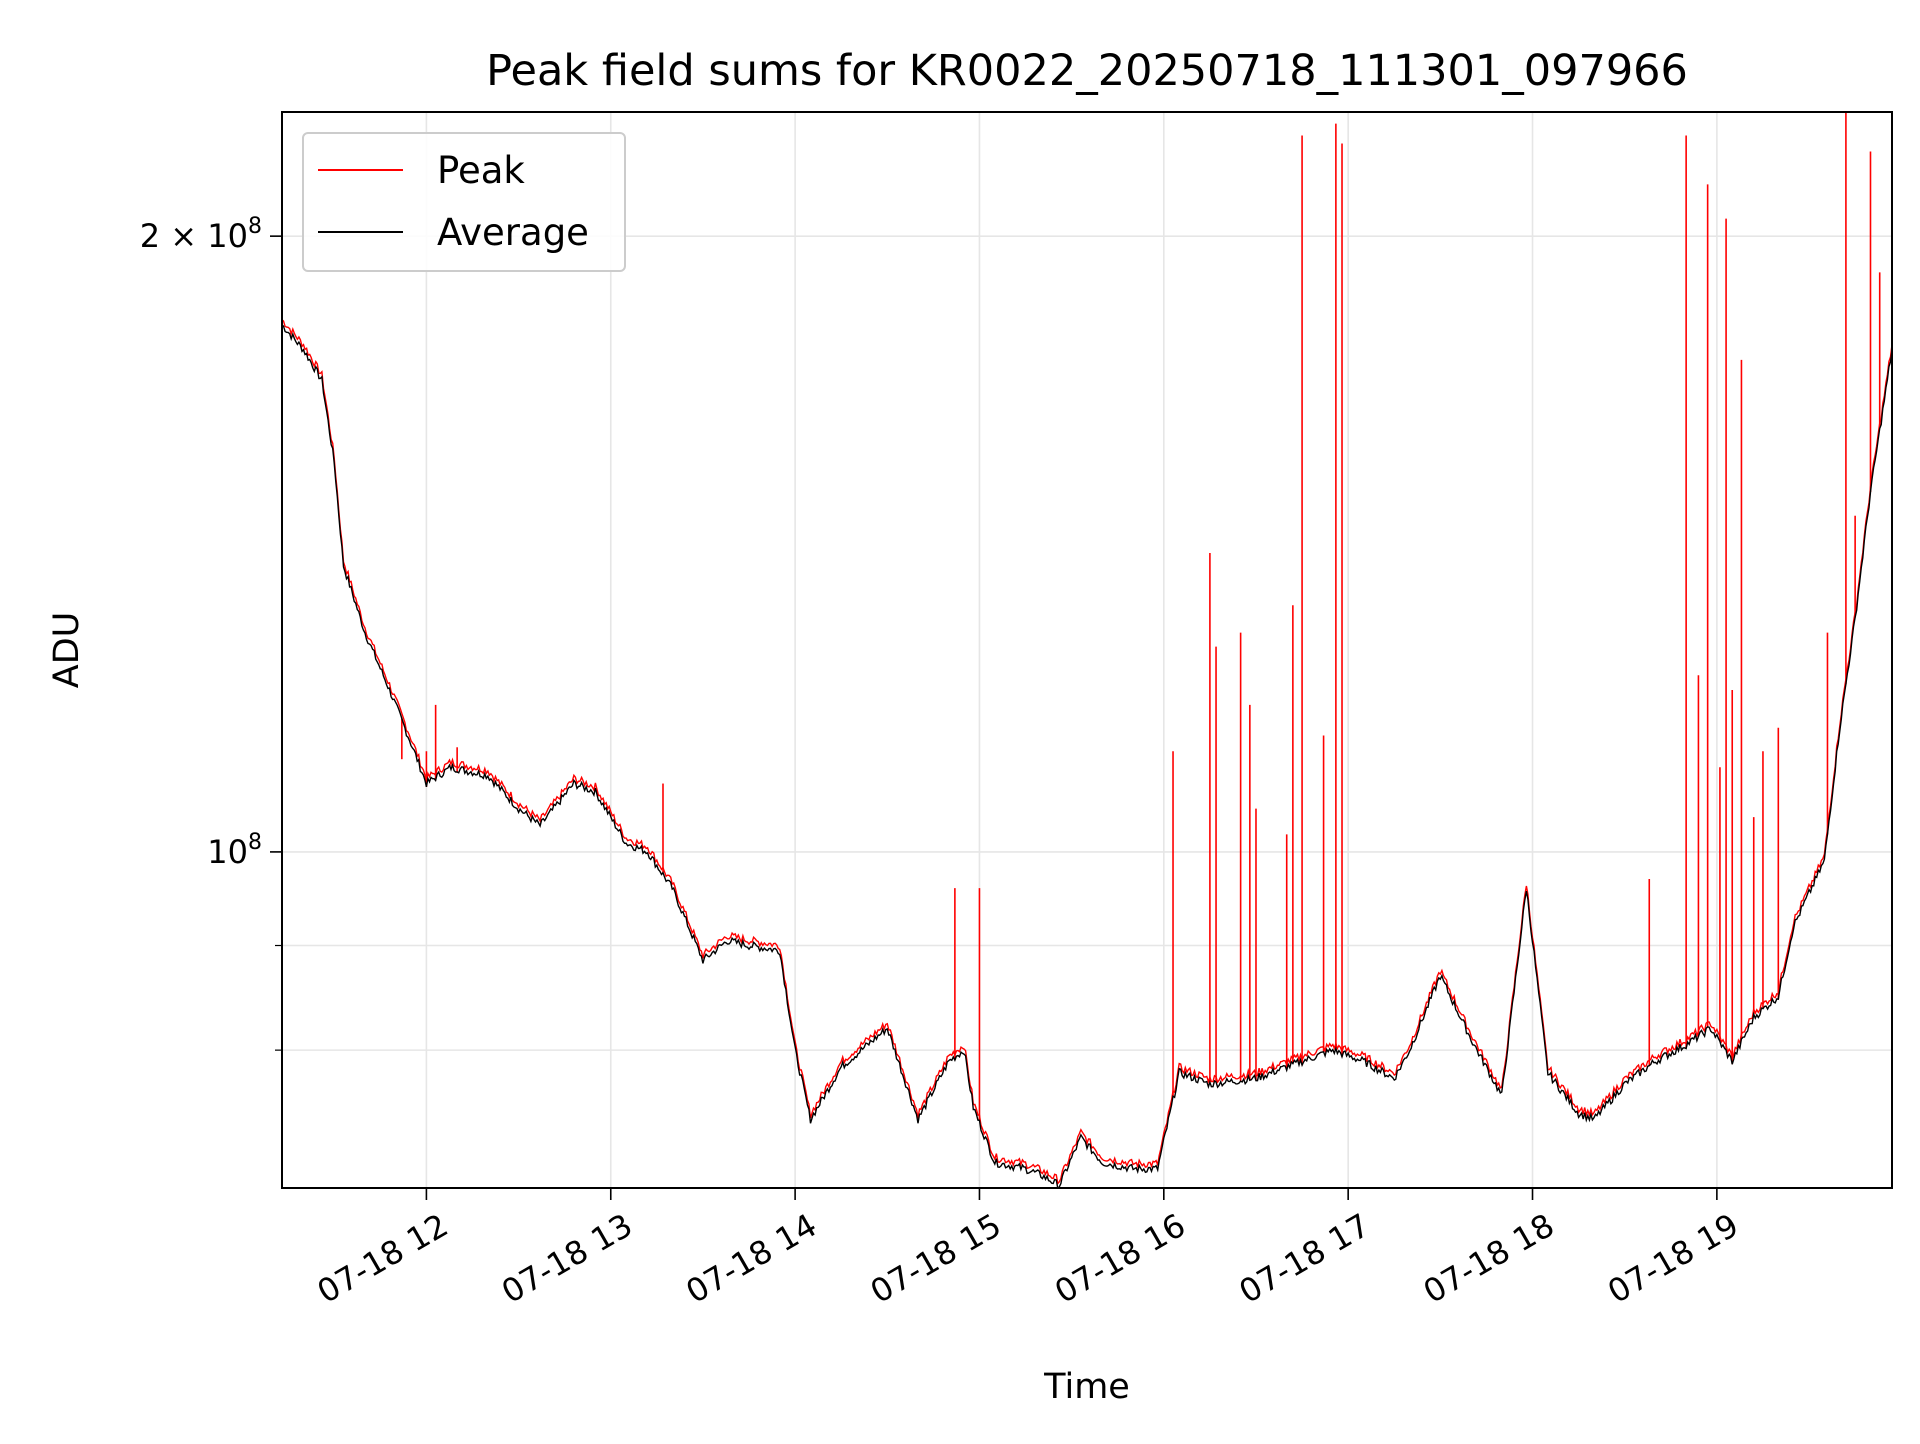  Describe the element at coordinates (234, 850) in the screenshot. I see `y-tick-label: 108` at that location.